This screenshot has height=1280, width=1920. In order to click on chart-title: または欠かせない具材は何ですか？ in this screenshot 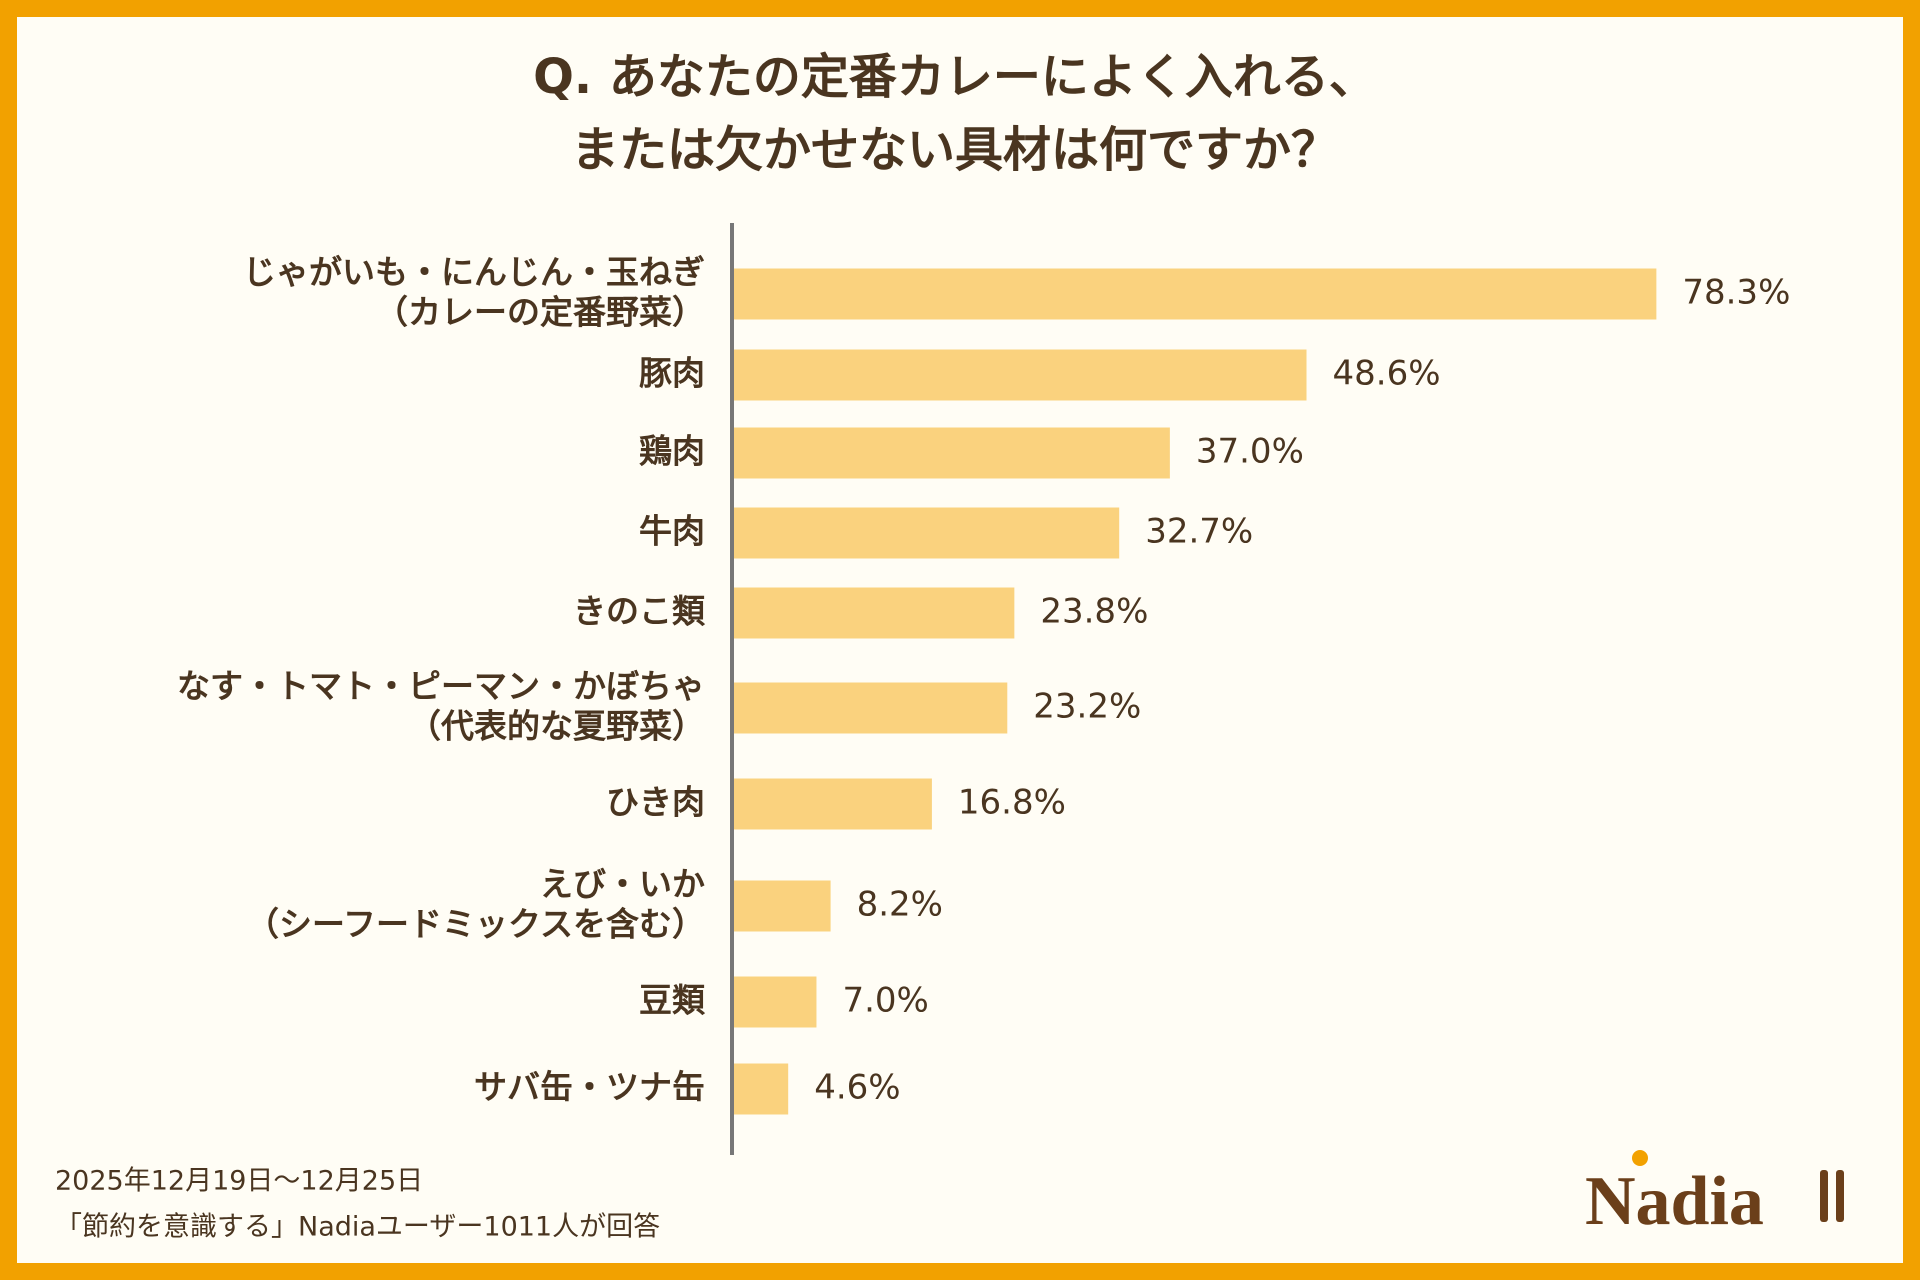, I will do `click(955, 150)`.